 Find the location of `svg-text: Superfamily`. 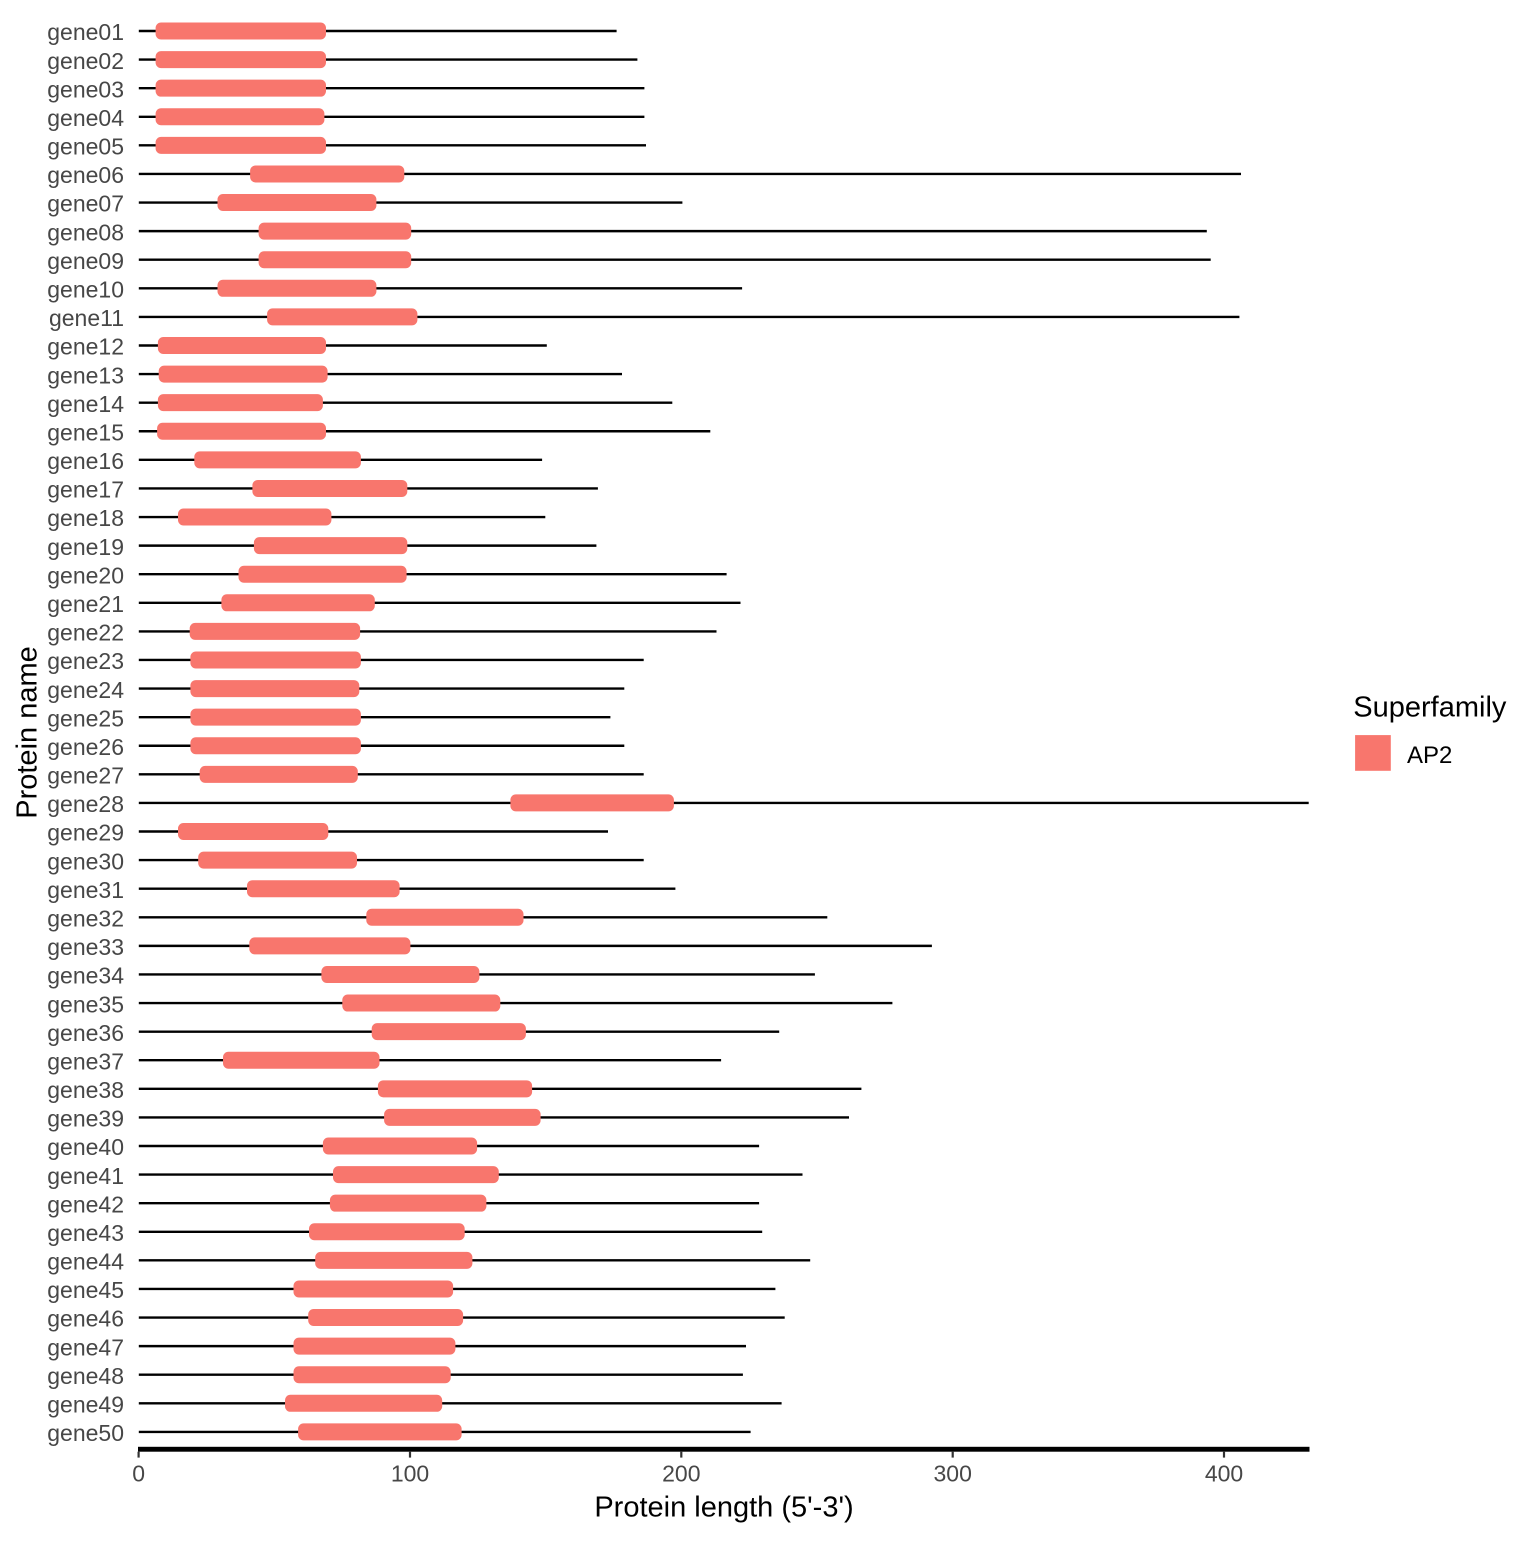

svg-text: Superfamily is located at coordinates (1430, 708).